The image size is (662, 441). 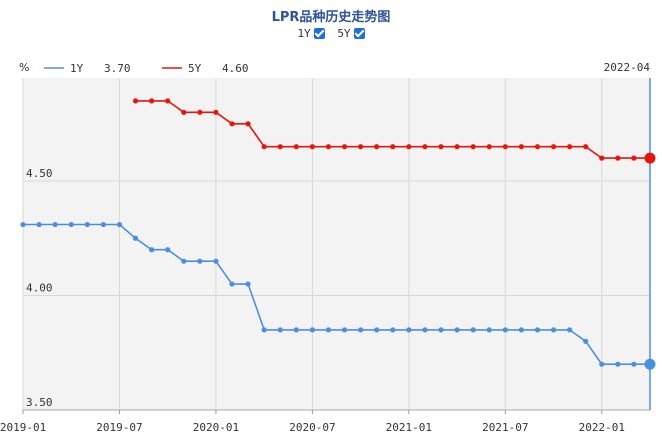 What do you see at coordinates (205, 68) in the screenshot?
I see `legend-item-5y: 5Y 4.60` at bounding box center [205, 68].